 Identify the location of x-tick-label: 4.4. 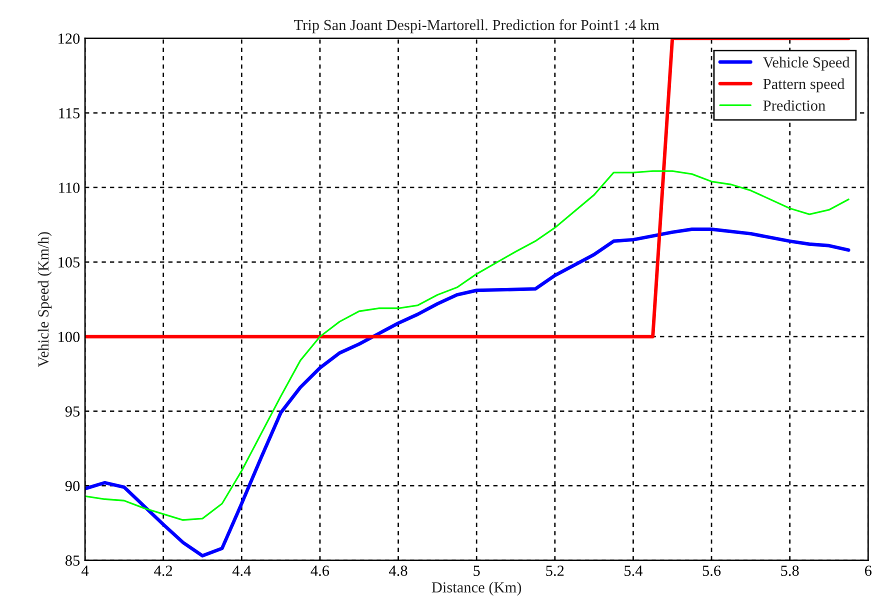
(241, 571).